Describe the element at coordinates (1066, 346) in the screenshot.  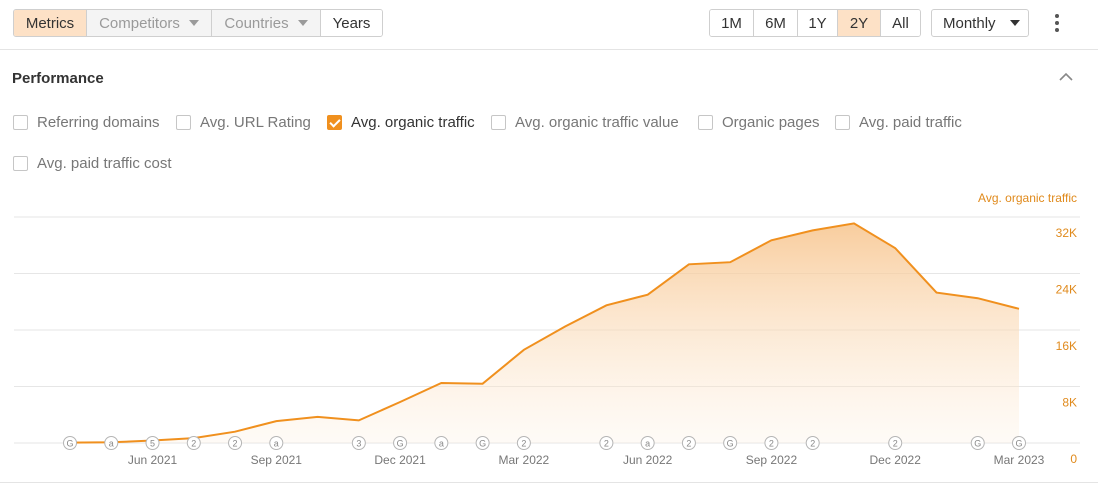
I see `y-tick-label: 16K` at that location.